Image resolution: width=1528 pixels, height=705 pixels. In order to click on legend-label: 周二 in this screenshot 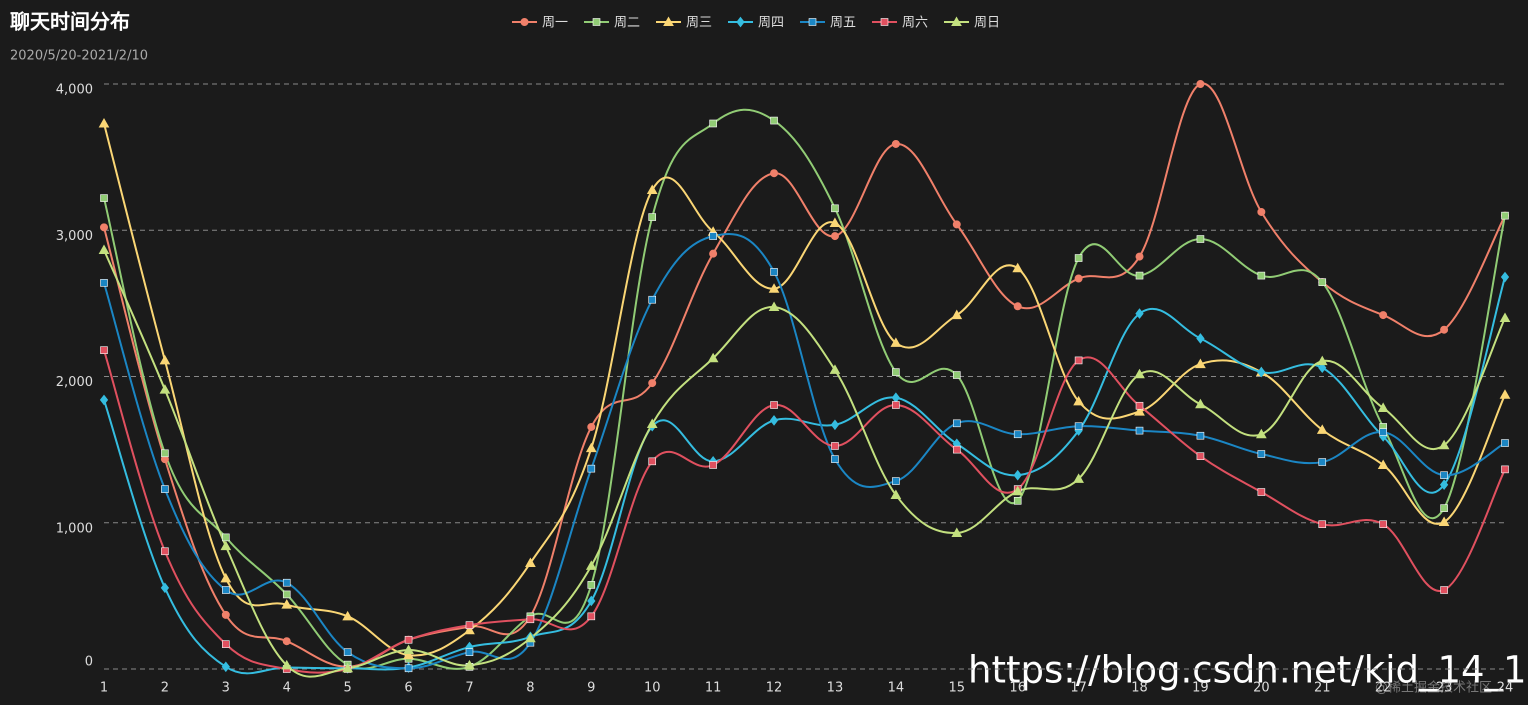, I will do `click(627, 23)`.